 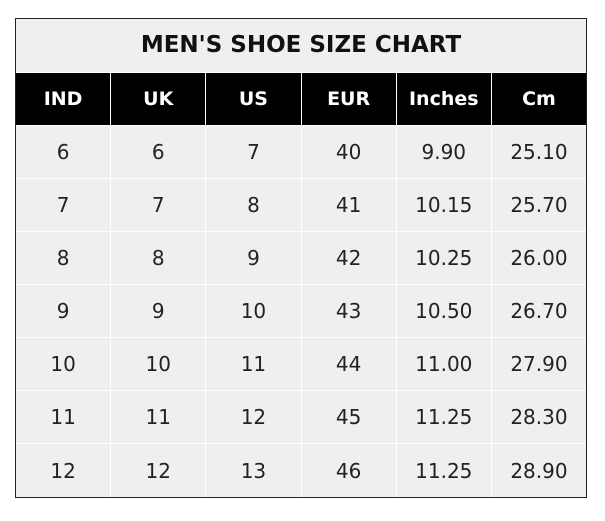 What do you see at coordinates (349, 205) in the screenshot?
I see `table-cell: 41` at bounding box center [349, 205].